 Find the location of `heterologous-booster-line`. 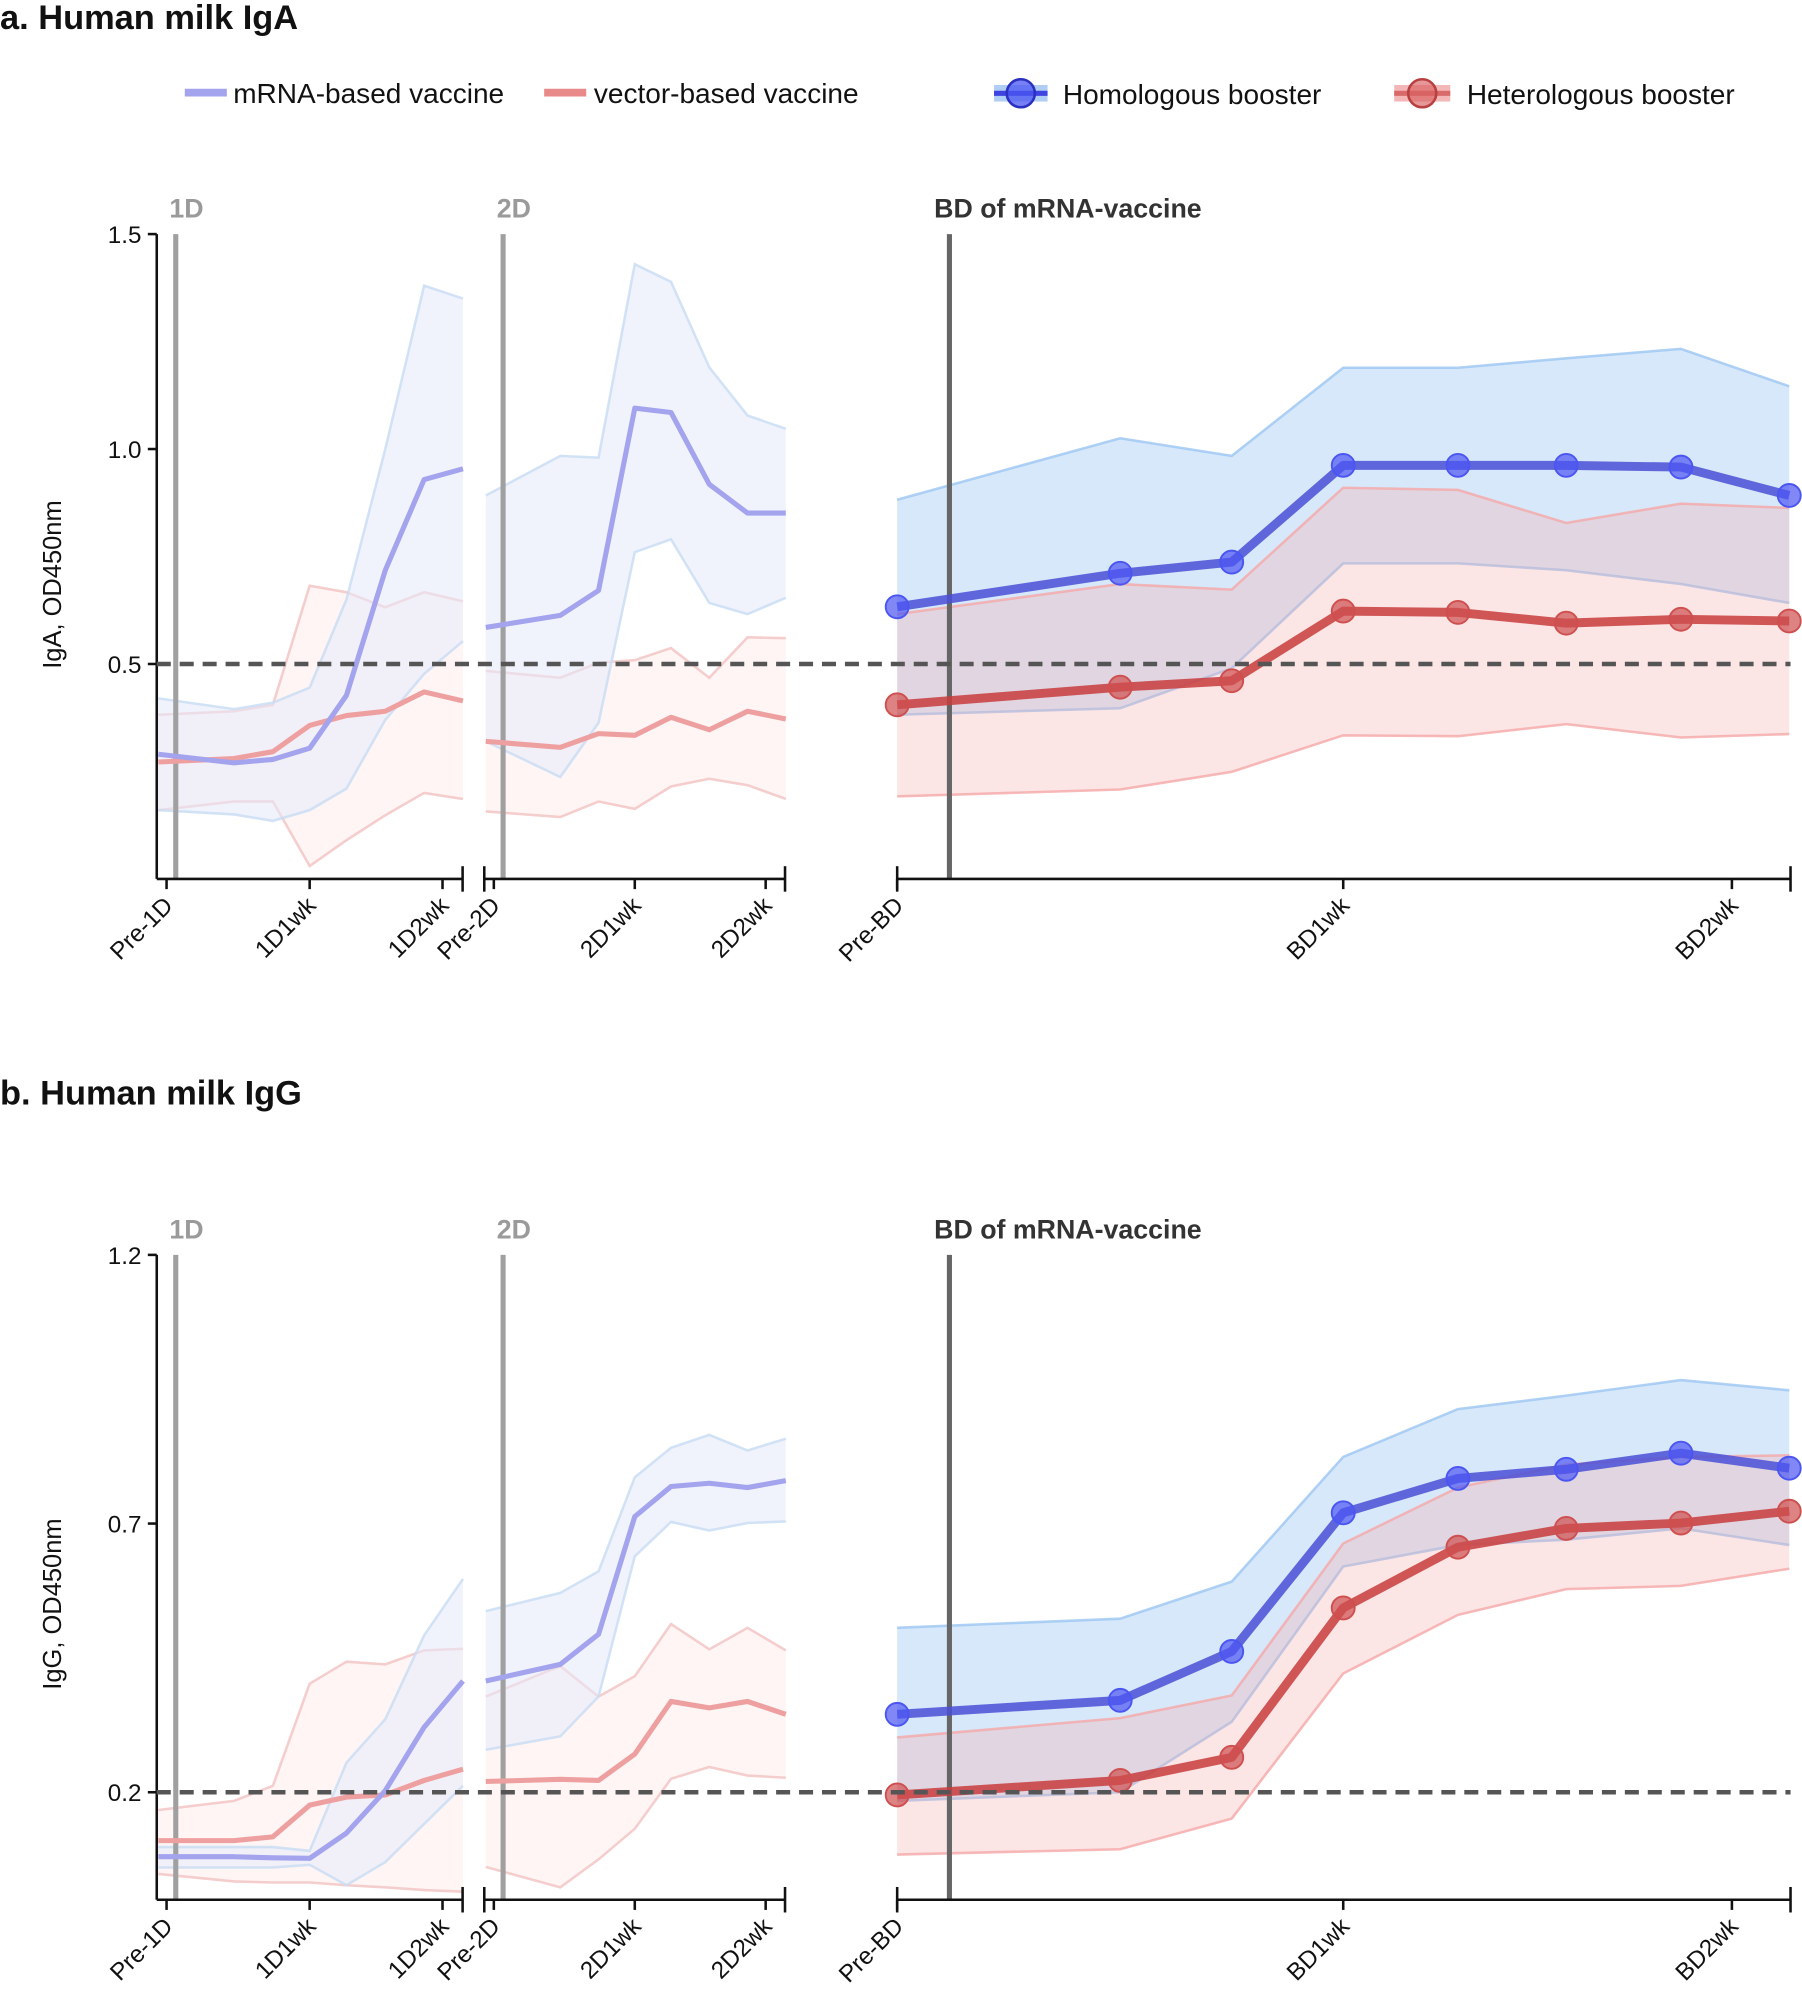

heterologous-booster-line is located at coordinates (1343, 1653).